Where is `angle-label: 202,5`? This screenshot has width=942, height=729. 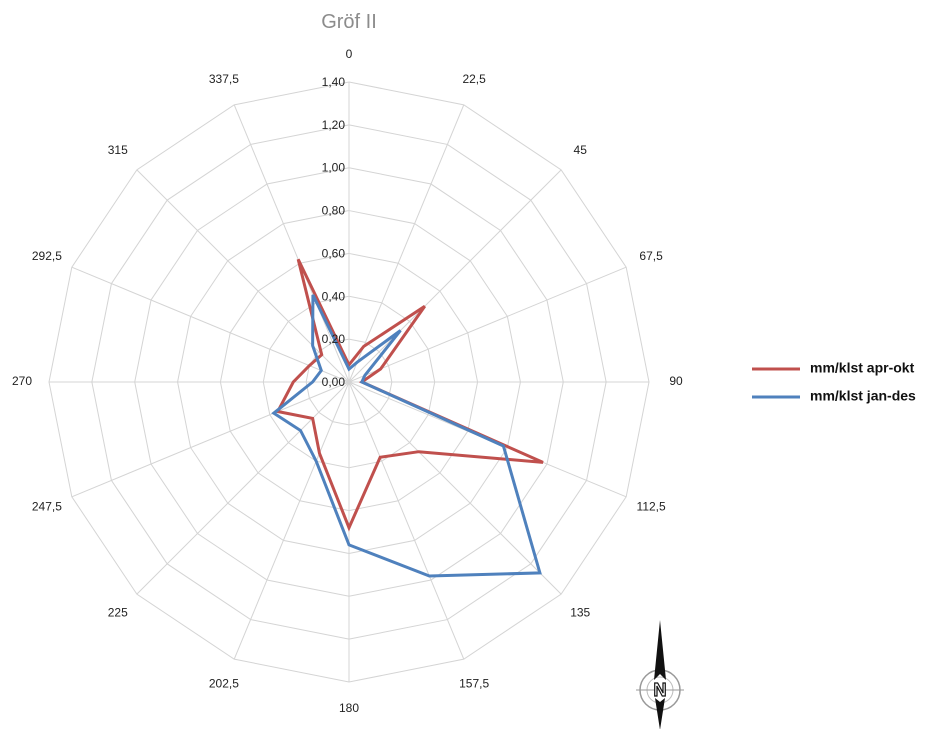 angle-label: 202,5 is located at coordinates (224, 683).